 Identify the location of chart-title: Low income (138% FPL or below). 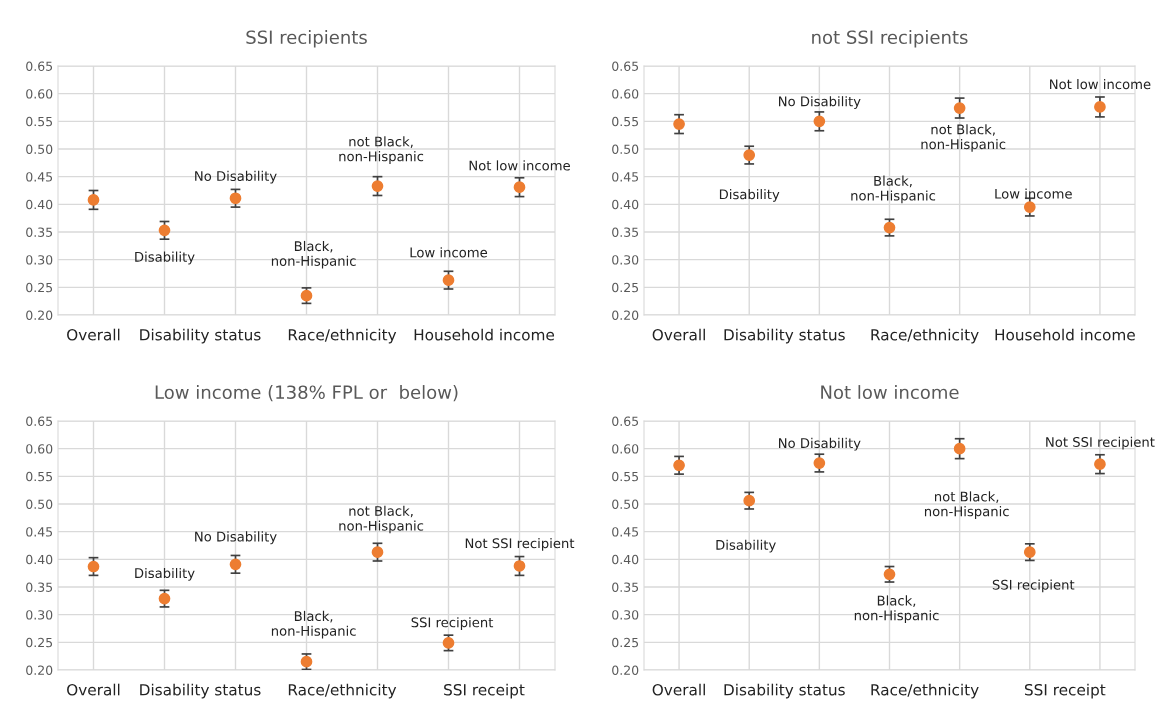
(306, 393).